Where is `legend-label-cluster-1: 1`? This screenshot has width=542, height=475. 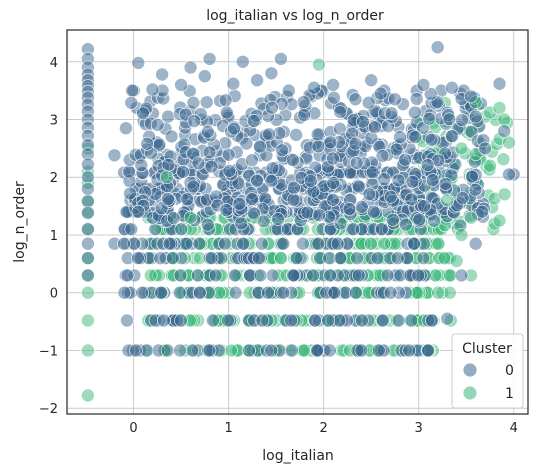 legend-label-cluster-1: 1 is located at coordinates (509, 394).